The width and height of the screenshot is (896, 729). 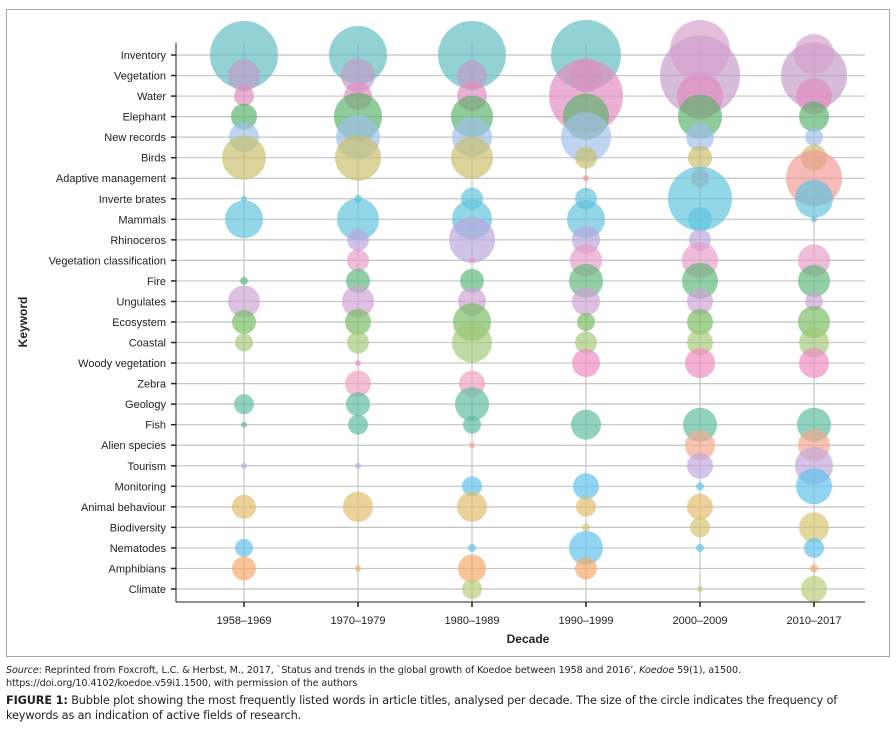 I want to click on bubble-woody-vegetation-1970–1979, so click(x=358, y=363).